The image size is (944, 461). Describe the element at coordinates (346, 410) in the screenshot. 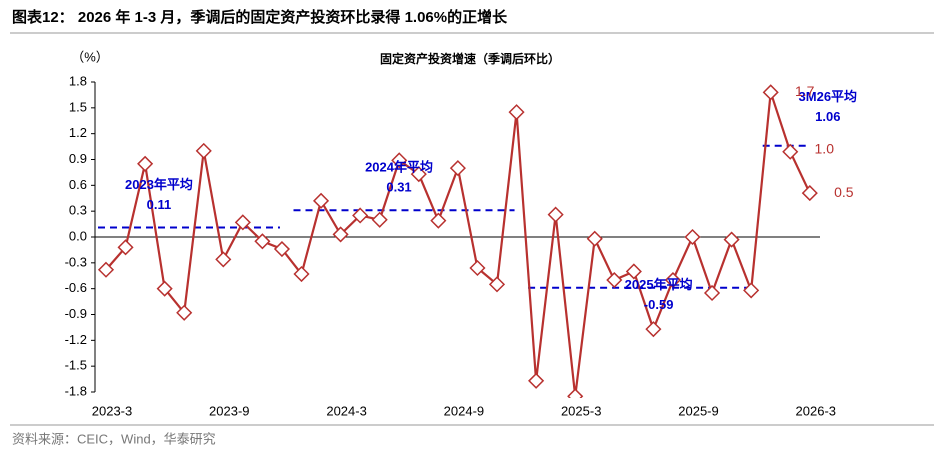

I see `x-tick-label: 2024-3` at that location.